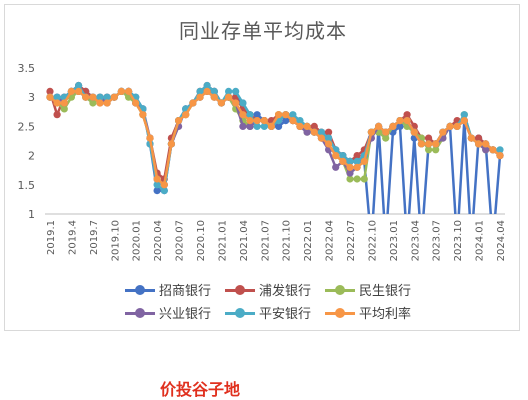 The width and height of the screenshot is (528, 400). I want to click on x-tick-label: 2019.10, so click(115, 240).